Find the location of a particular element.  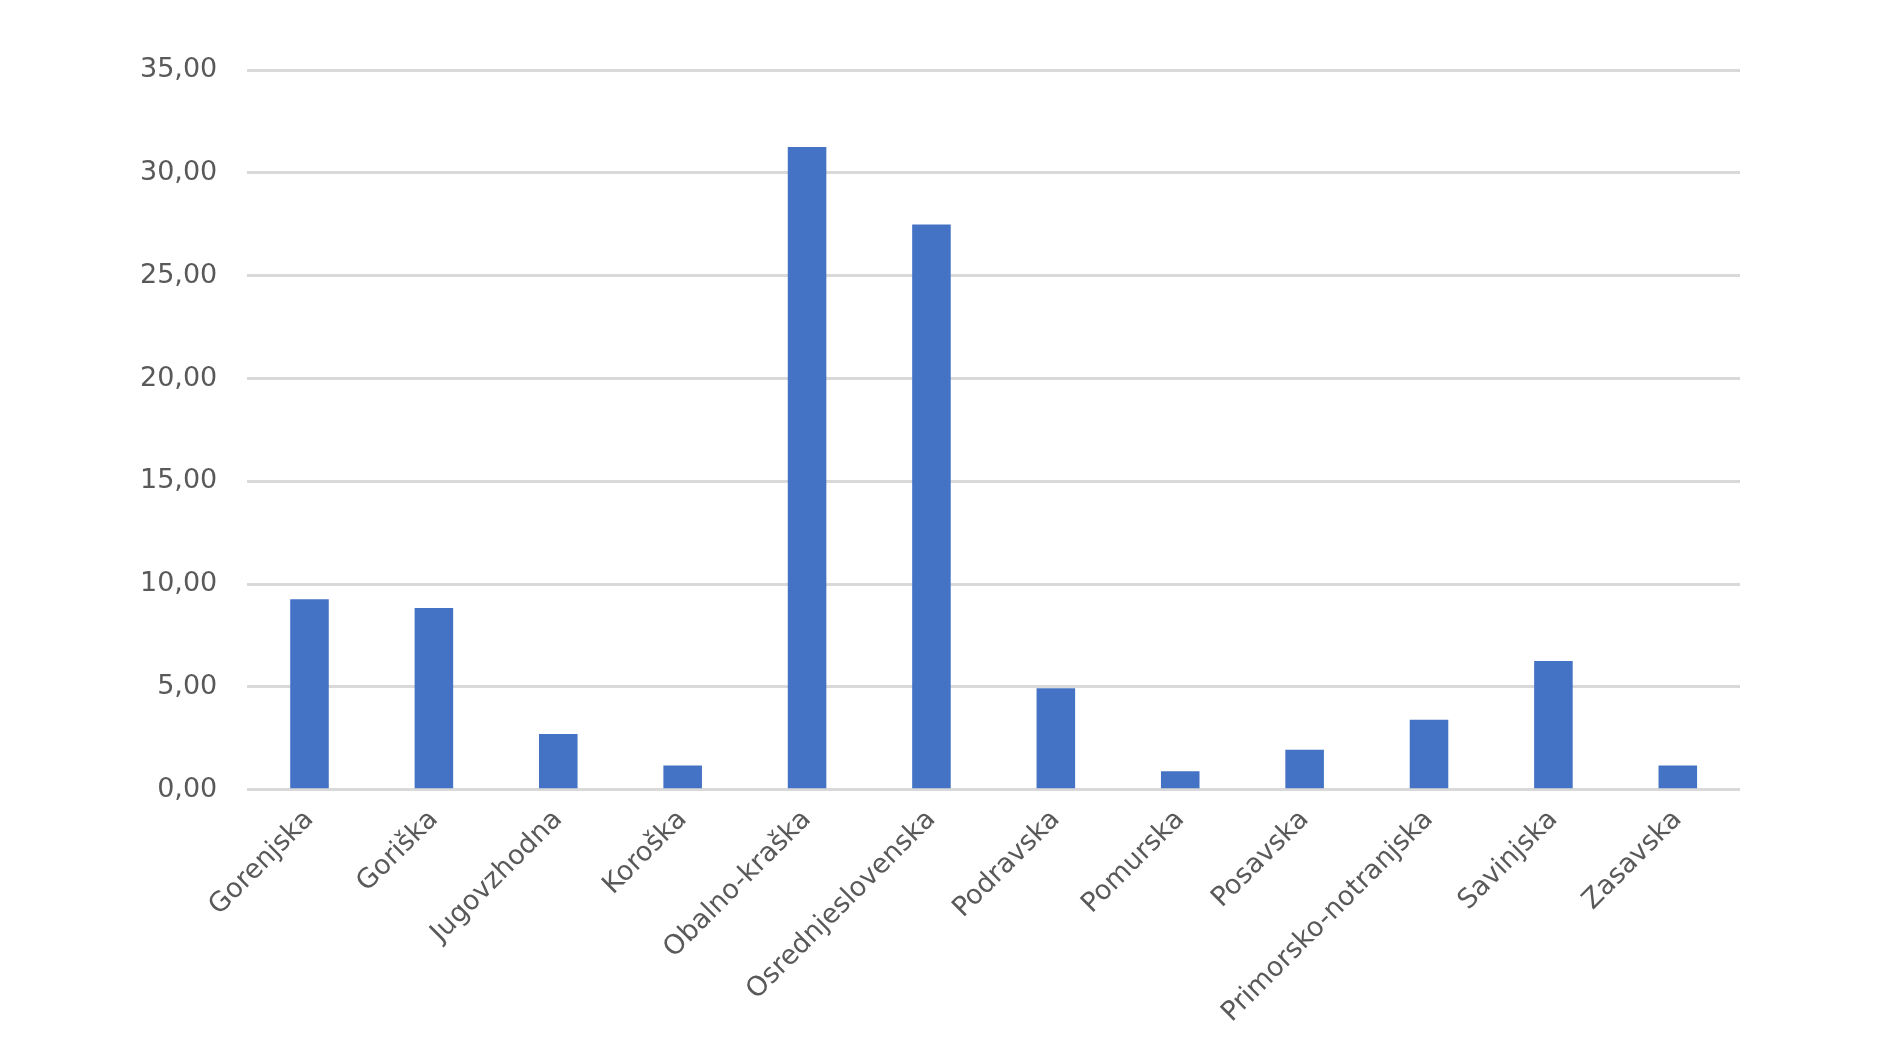

y-tick-label: 5,00 is located at coordinates (187, 684).